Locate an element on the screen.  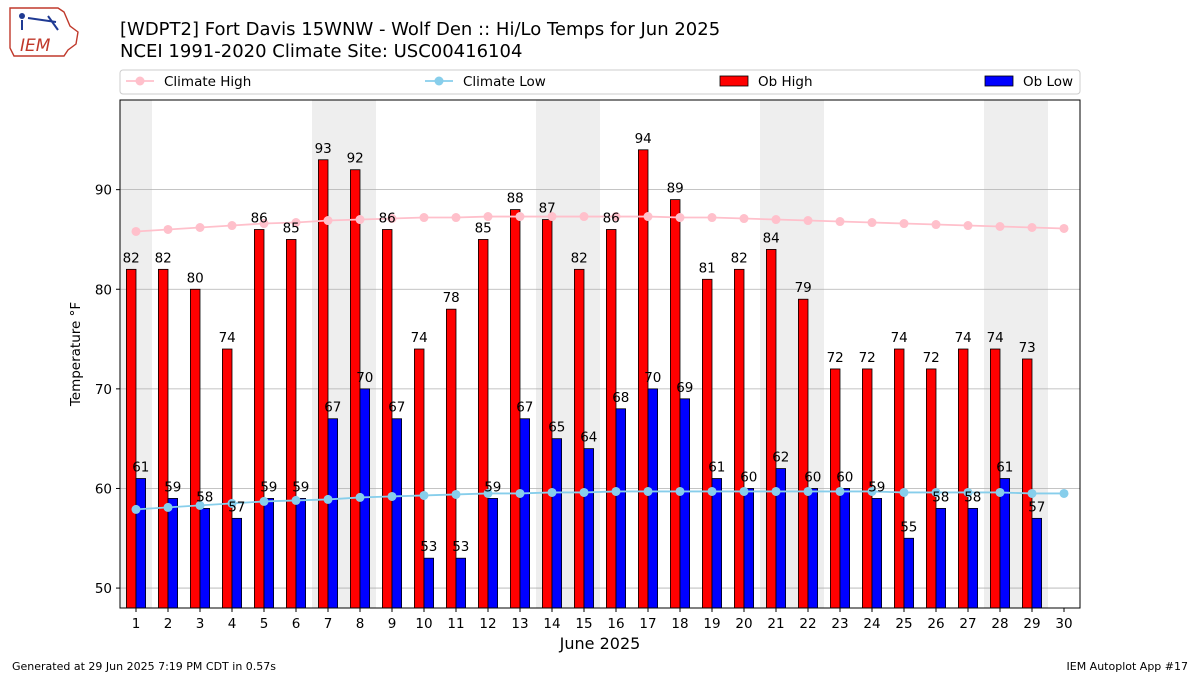
x-tick-label-23: 23 is located at coordinates (839, 624).